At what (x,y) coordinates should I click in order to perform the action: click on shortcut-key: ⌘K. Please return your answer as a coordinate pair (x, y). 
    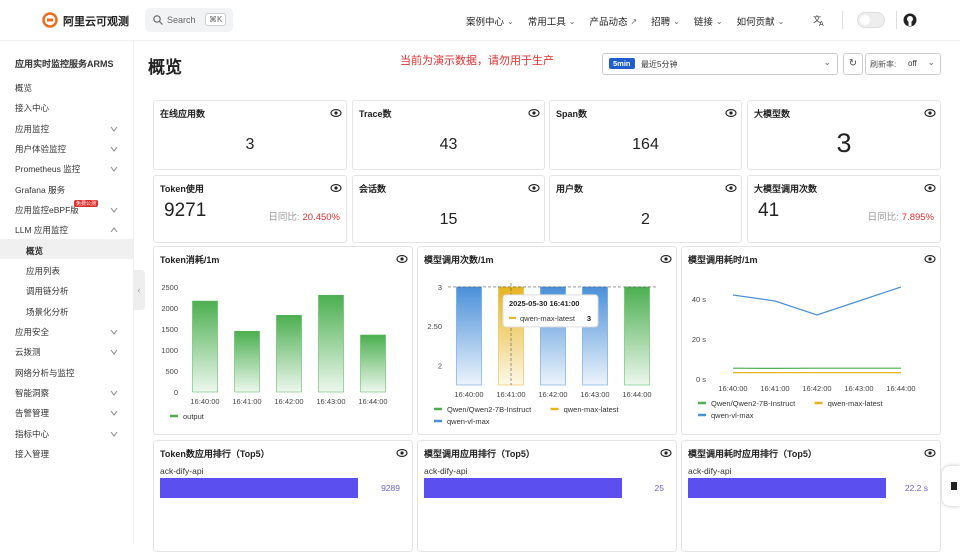
    Looking at the image, I should click on (215, 19).